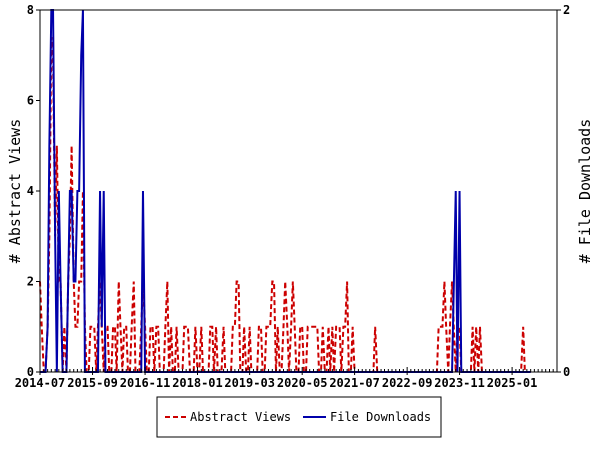  What do you see at coordinates (566, 372) in the screenshot?
I see `right-tick-label: 0` at bounding box center [566, 372].